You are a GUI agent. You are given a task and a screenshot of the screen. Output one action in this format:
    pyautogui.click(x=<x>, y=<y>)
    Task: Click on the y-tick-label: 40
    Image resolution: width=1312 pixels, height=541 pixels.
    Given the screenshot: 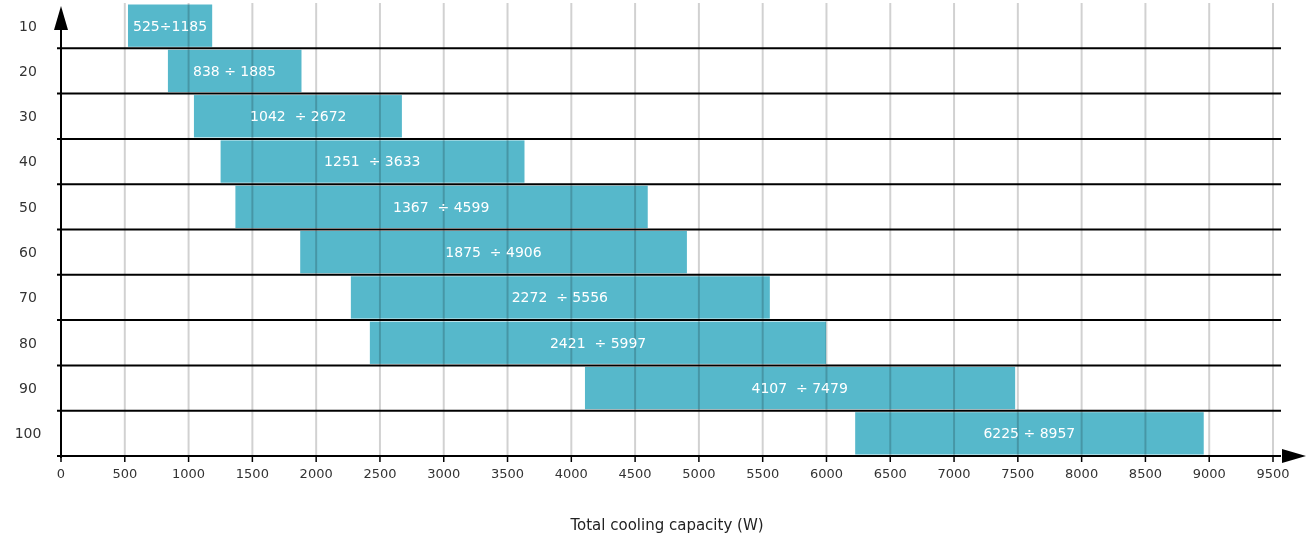 What is the action you would take?
    pyautogui.click(x=28, y=161)
    